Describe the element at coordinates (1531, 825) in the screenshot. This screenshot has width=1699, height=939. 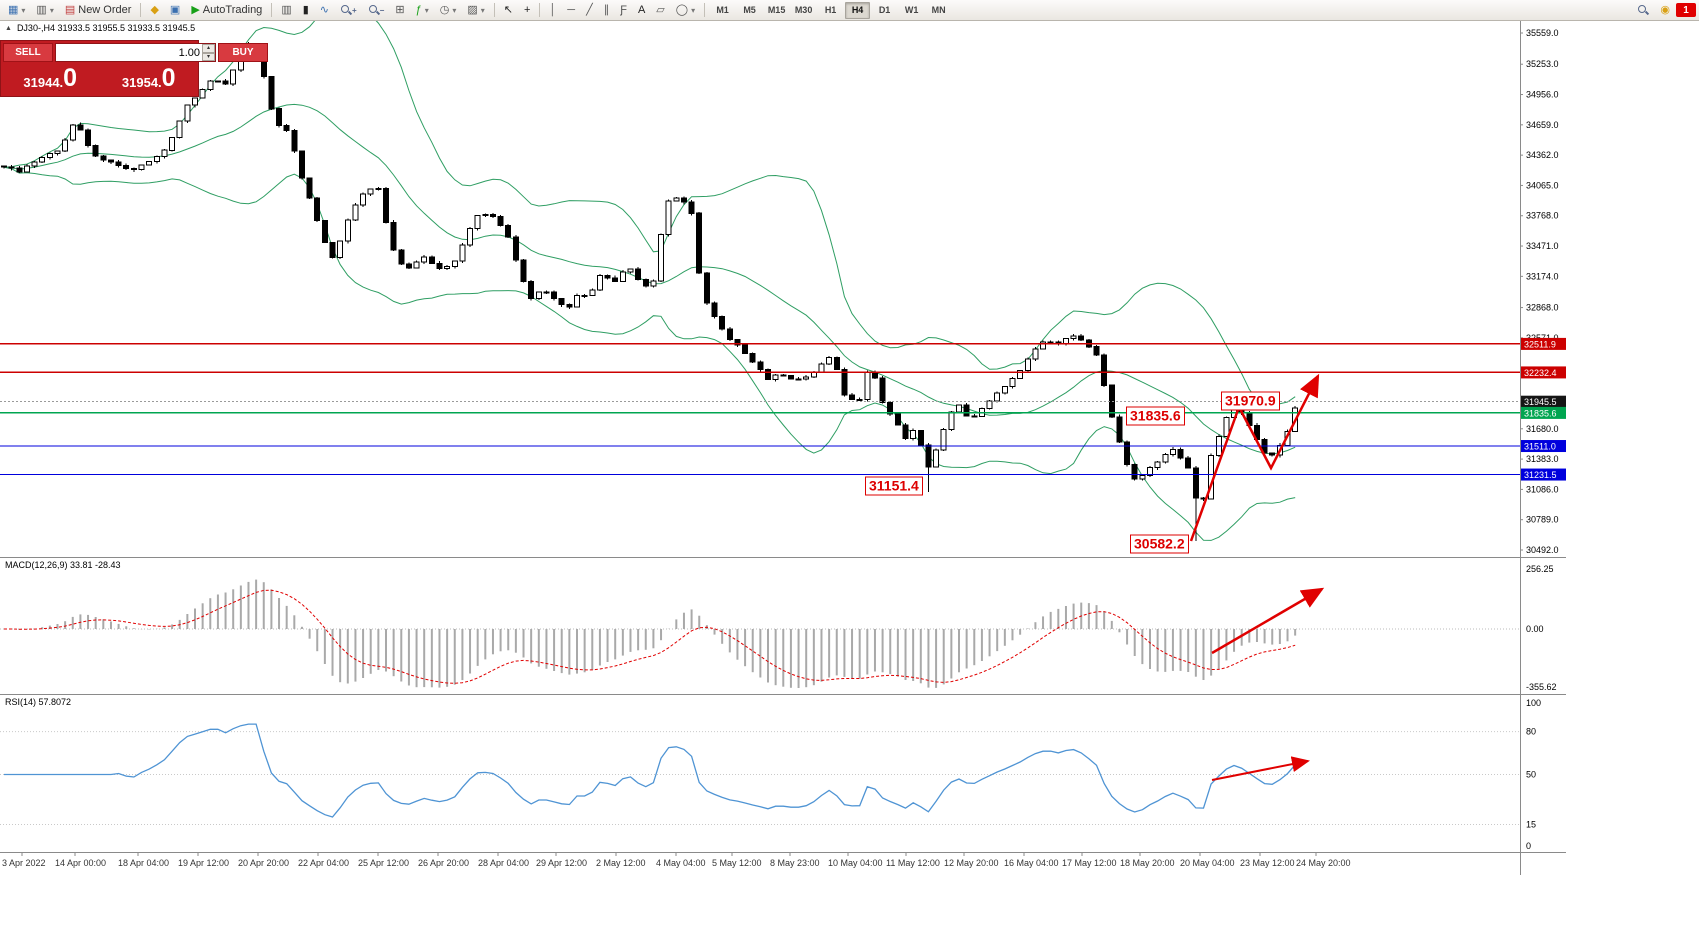
I see `svg-text: 15` at that location.